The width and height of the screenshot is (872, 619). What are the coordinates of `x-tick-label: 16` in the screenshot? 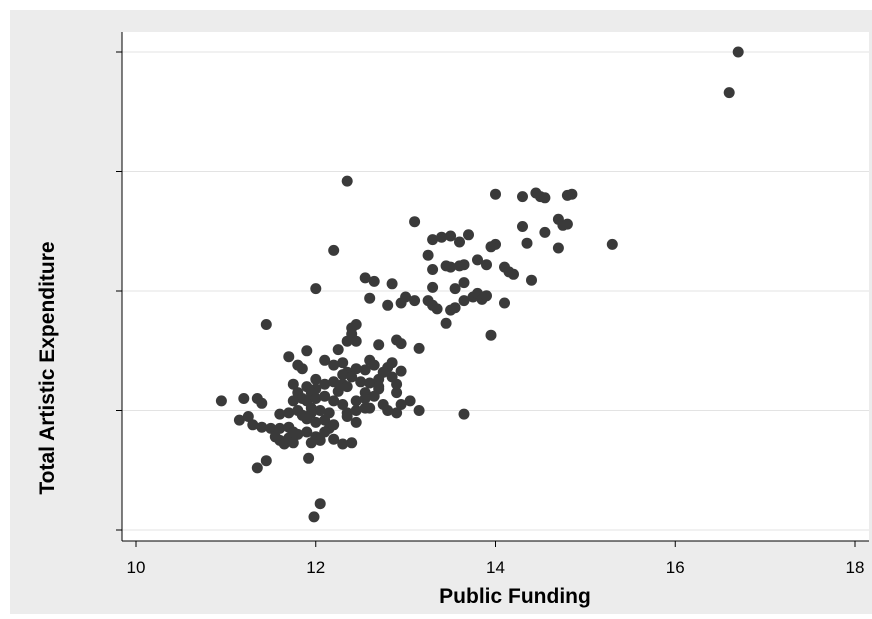 It's located at (675, 567).